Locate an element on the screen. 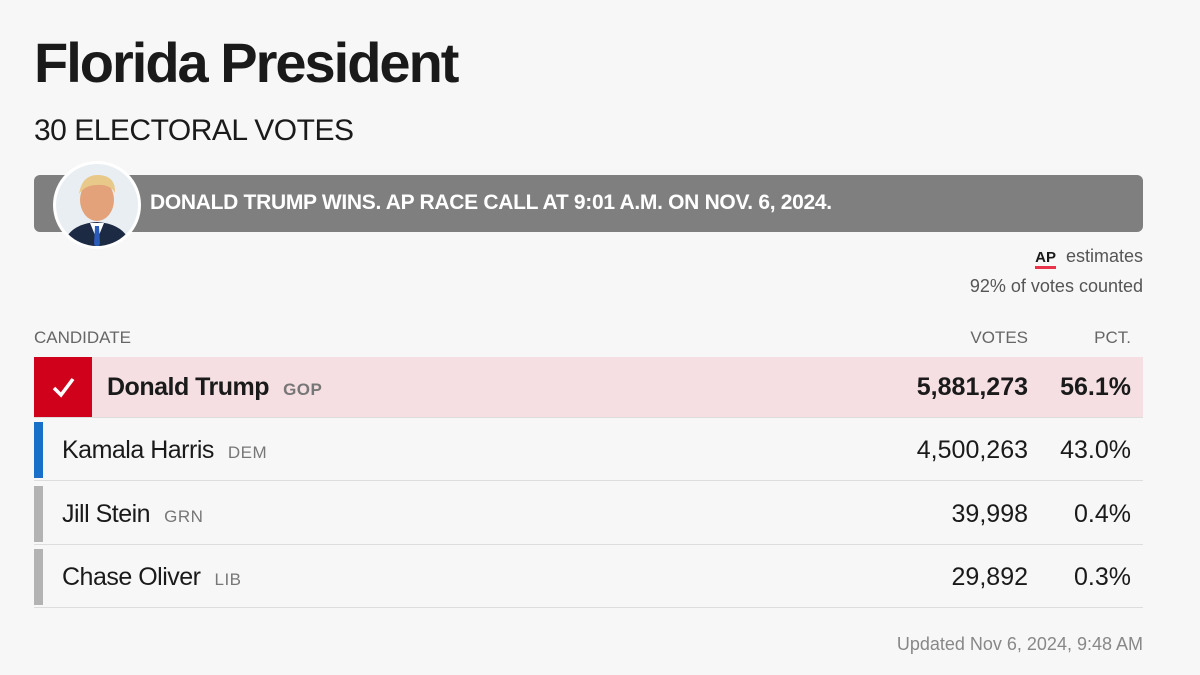 Image resolution: width=1200 pixels, height=675 pixels. votes: 4,500,263 is located at coordinates (972, 450).